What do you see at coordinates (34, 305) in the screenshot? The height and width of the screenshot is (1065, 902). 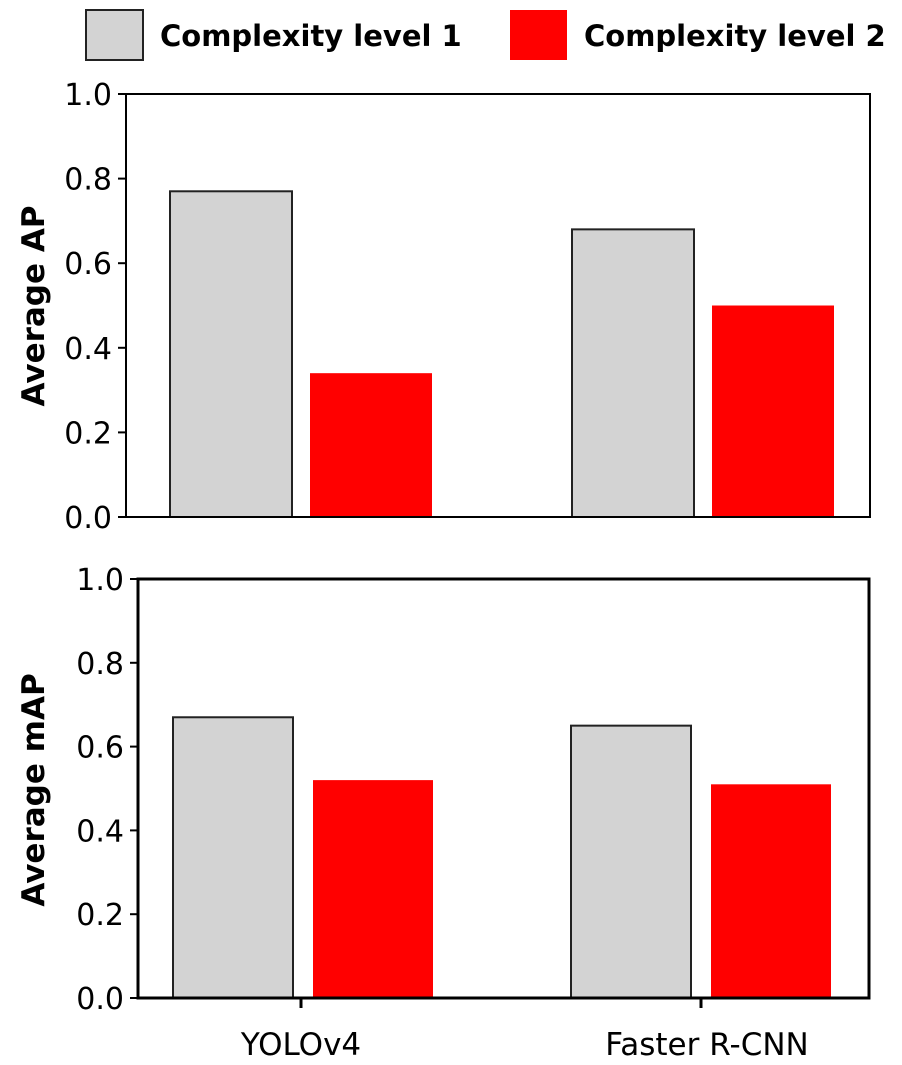 I see `y-axis-title-ap: Average AP` at bounding box center [34, 305].